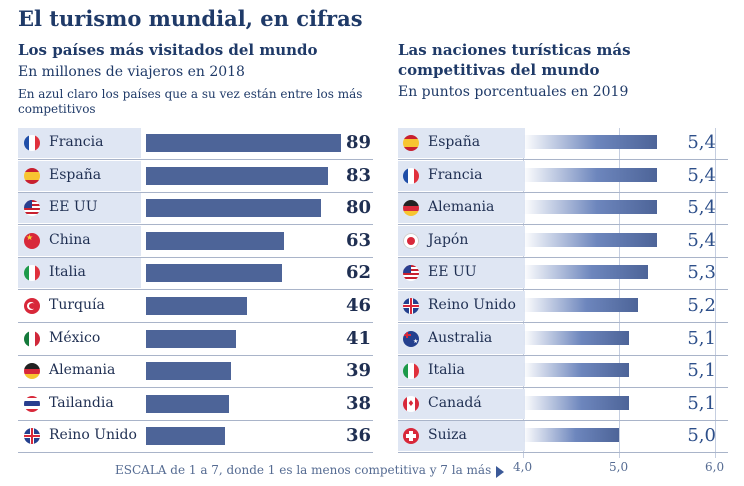 The height and width of the screenshot is (486, 744). Describe the element at coordinates (195, 273) in the screenshot. I see `table-row: Italia 62` at that location.